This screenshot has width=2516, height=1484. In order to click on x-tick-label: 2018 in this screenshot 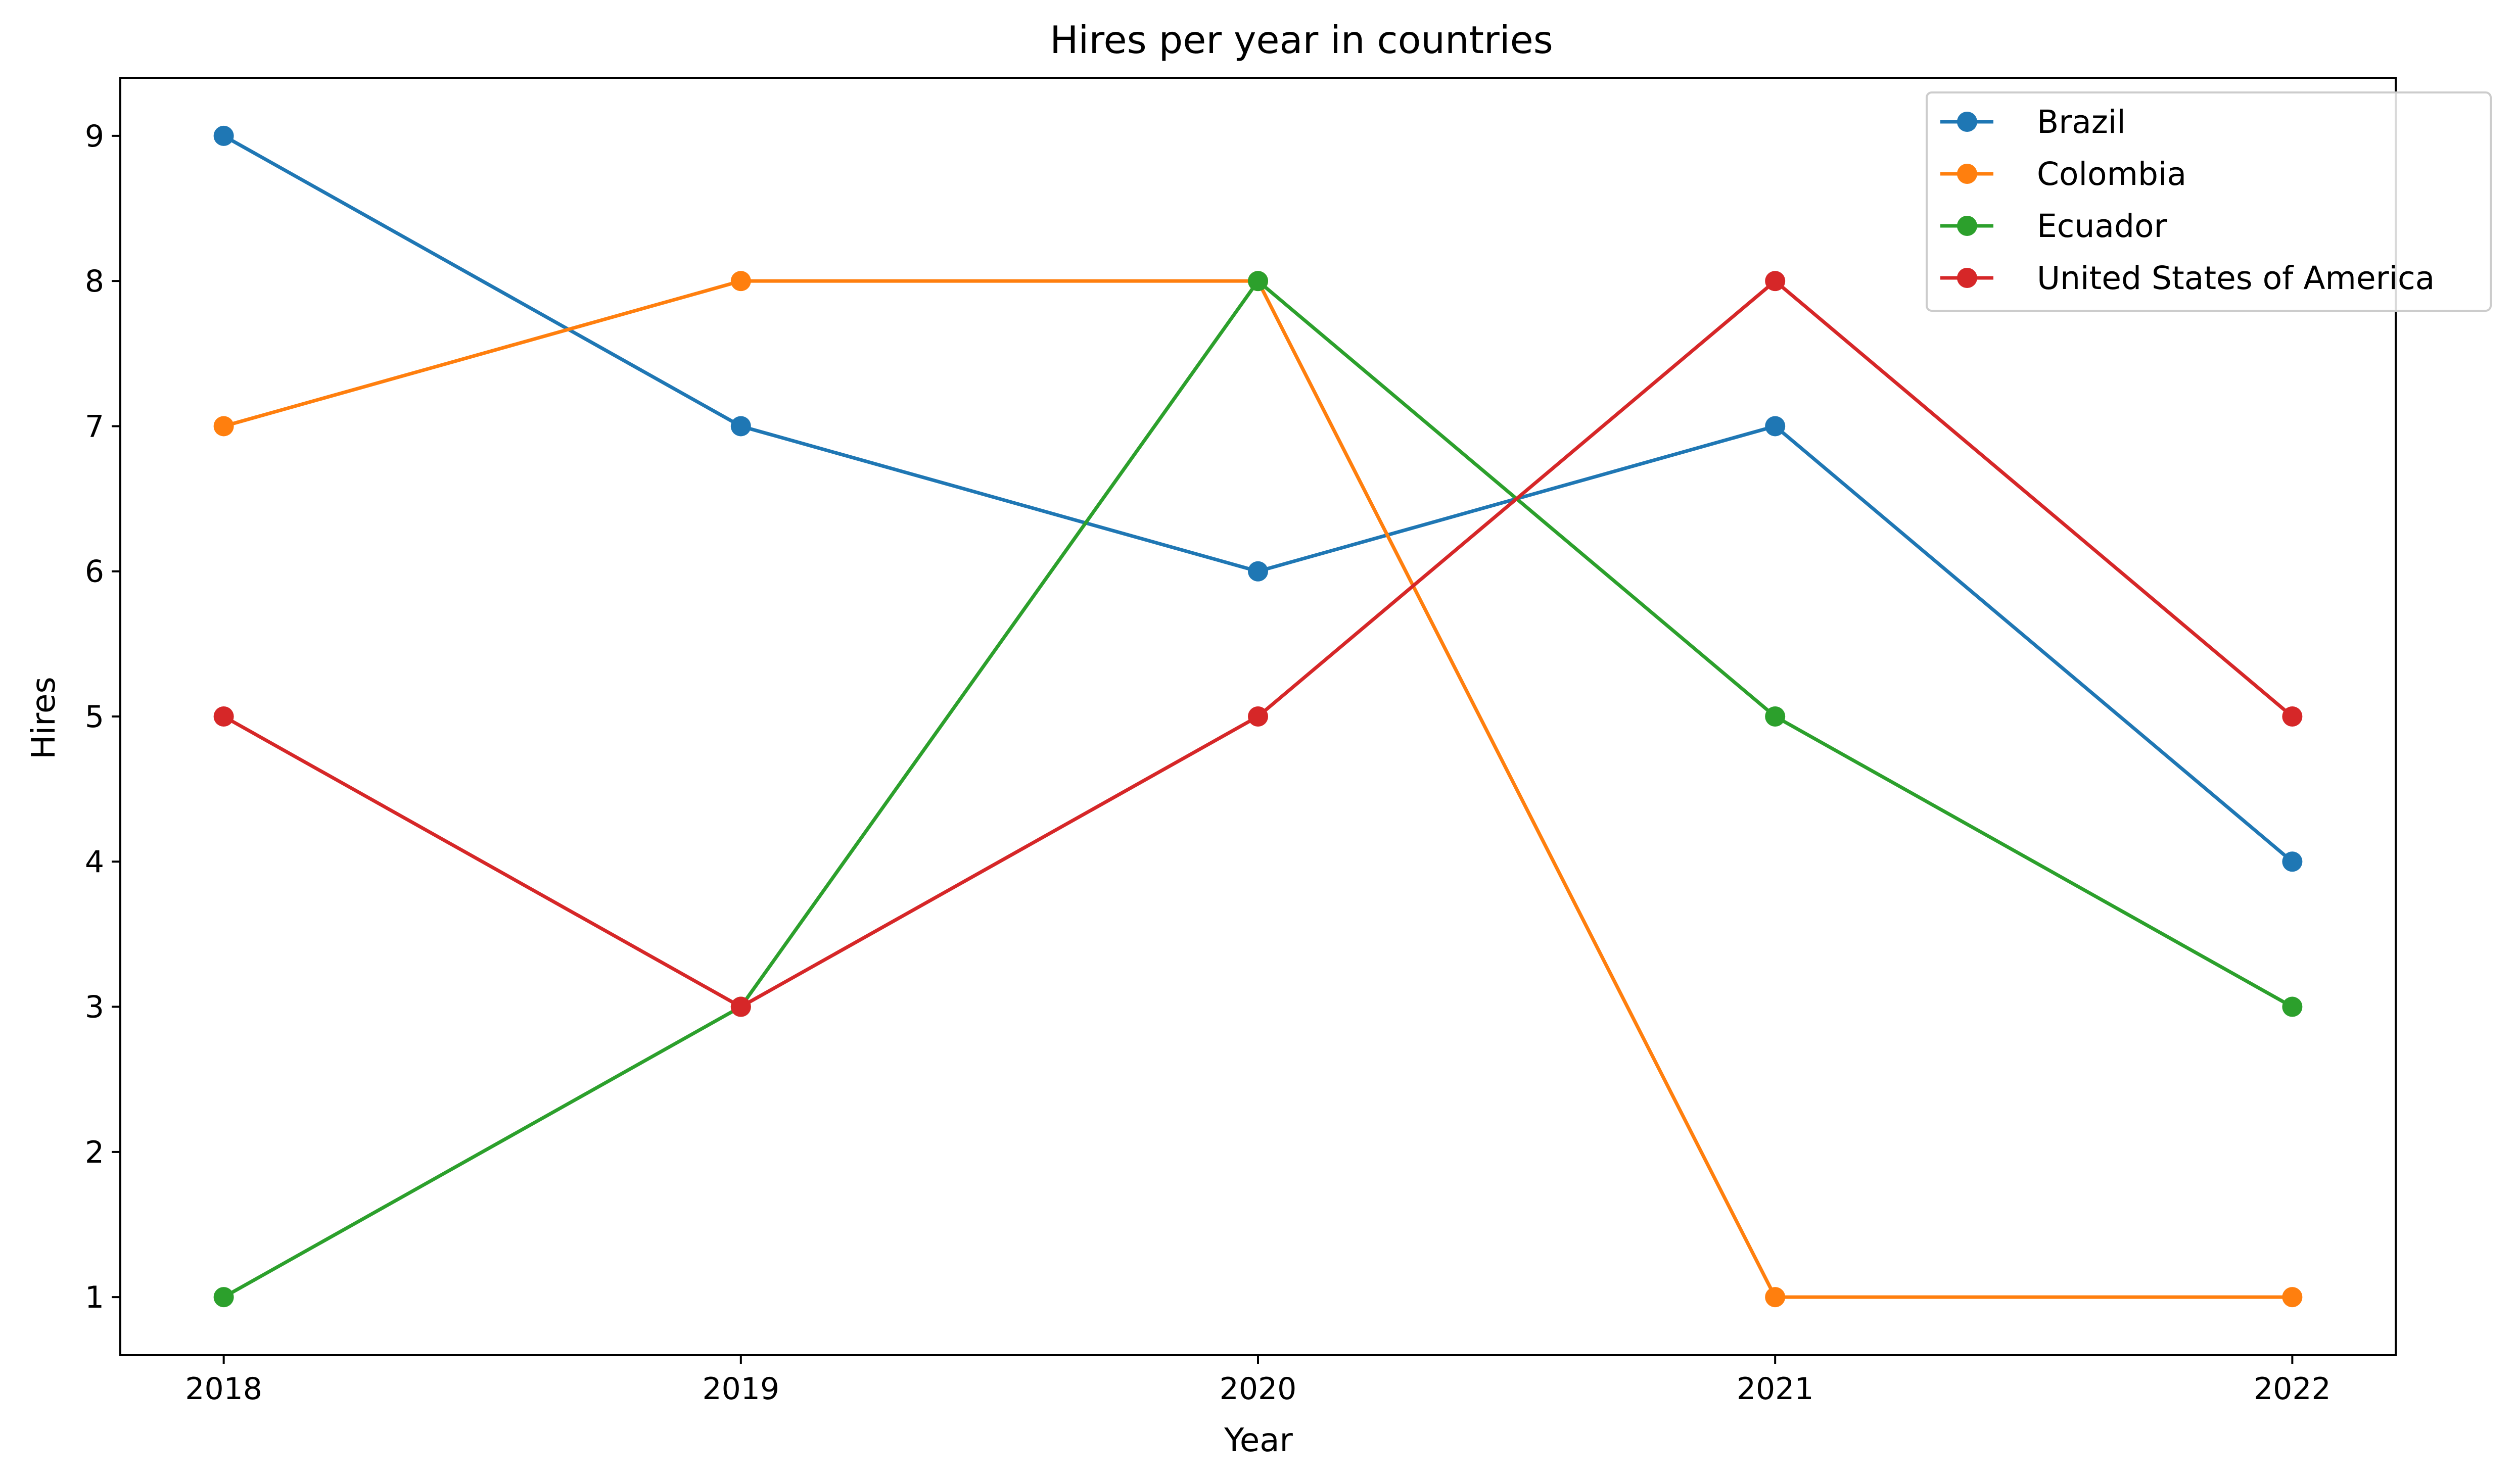, I will do `click(224, 1389)`.